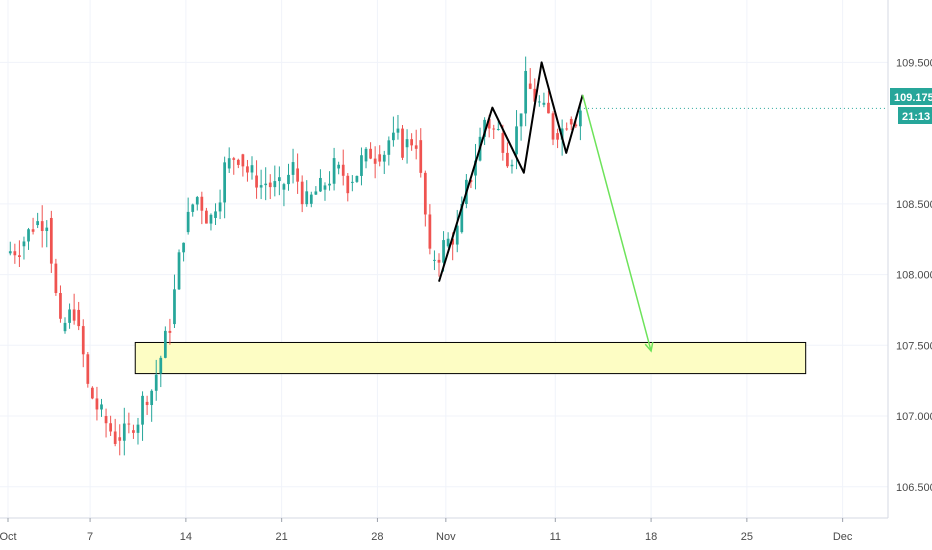 The image size is (932, 550). What do you see at coordinates (186, 537) in the screenshot?
I see `time-tick-label: 14` at bounding box center [186, 537].